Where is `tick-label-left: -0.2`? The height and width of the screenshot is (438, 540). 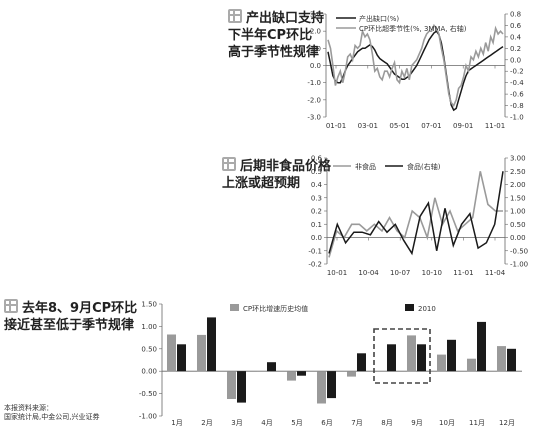 tick-label-left: -0.2 is located at coordinates (315, 265).